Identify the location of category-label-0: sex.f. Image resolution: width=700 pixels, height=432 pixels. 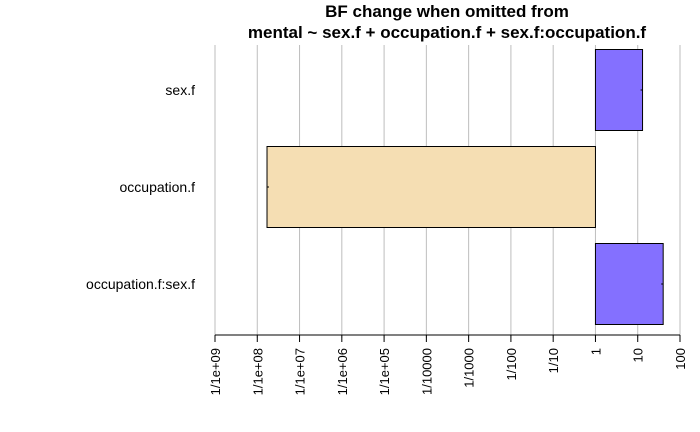
(180, 90).